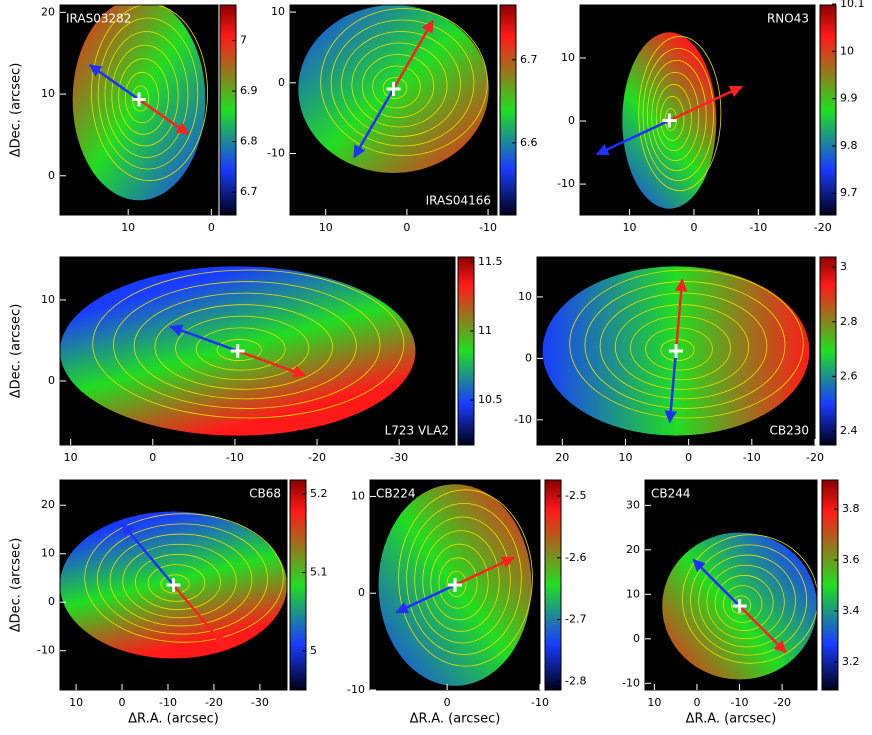  Describe the element at coordinates (48, 504) in the screenshot. I see `y-tick-label: 20` at that location.